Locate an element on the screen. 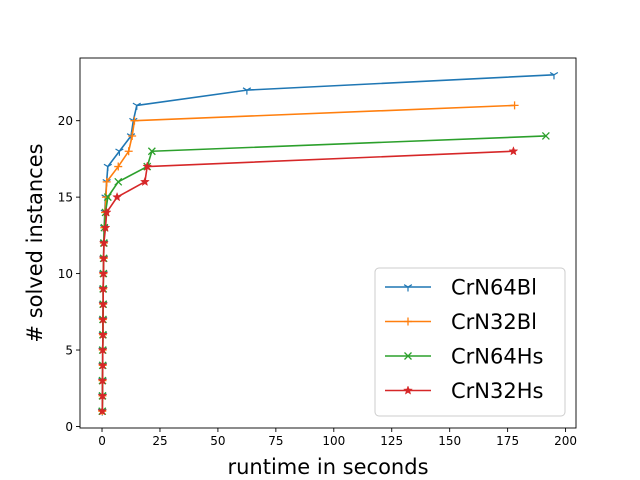  x-tick-label: 0 is located at coordinates (102, 441).